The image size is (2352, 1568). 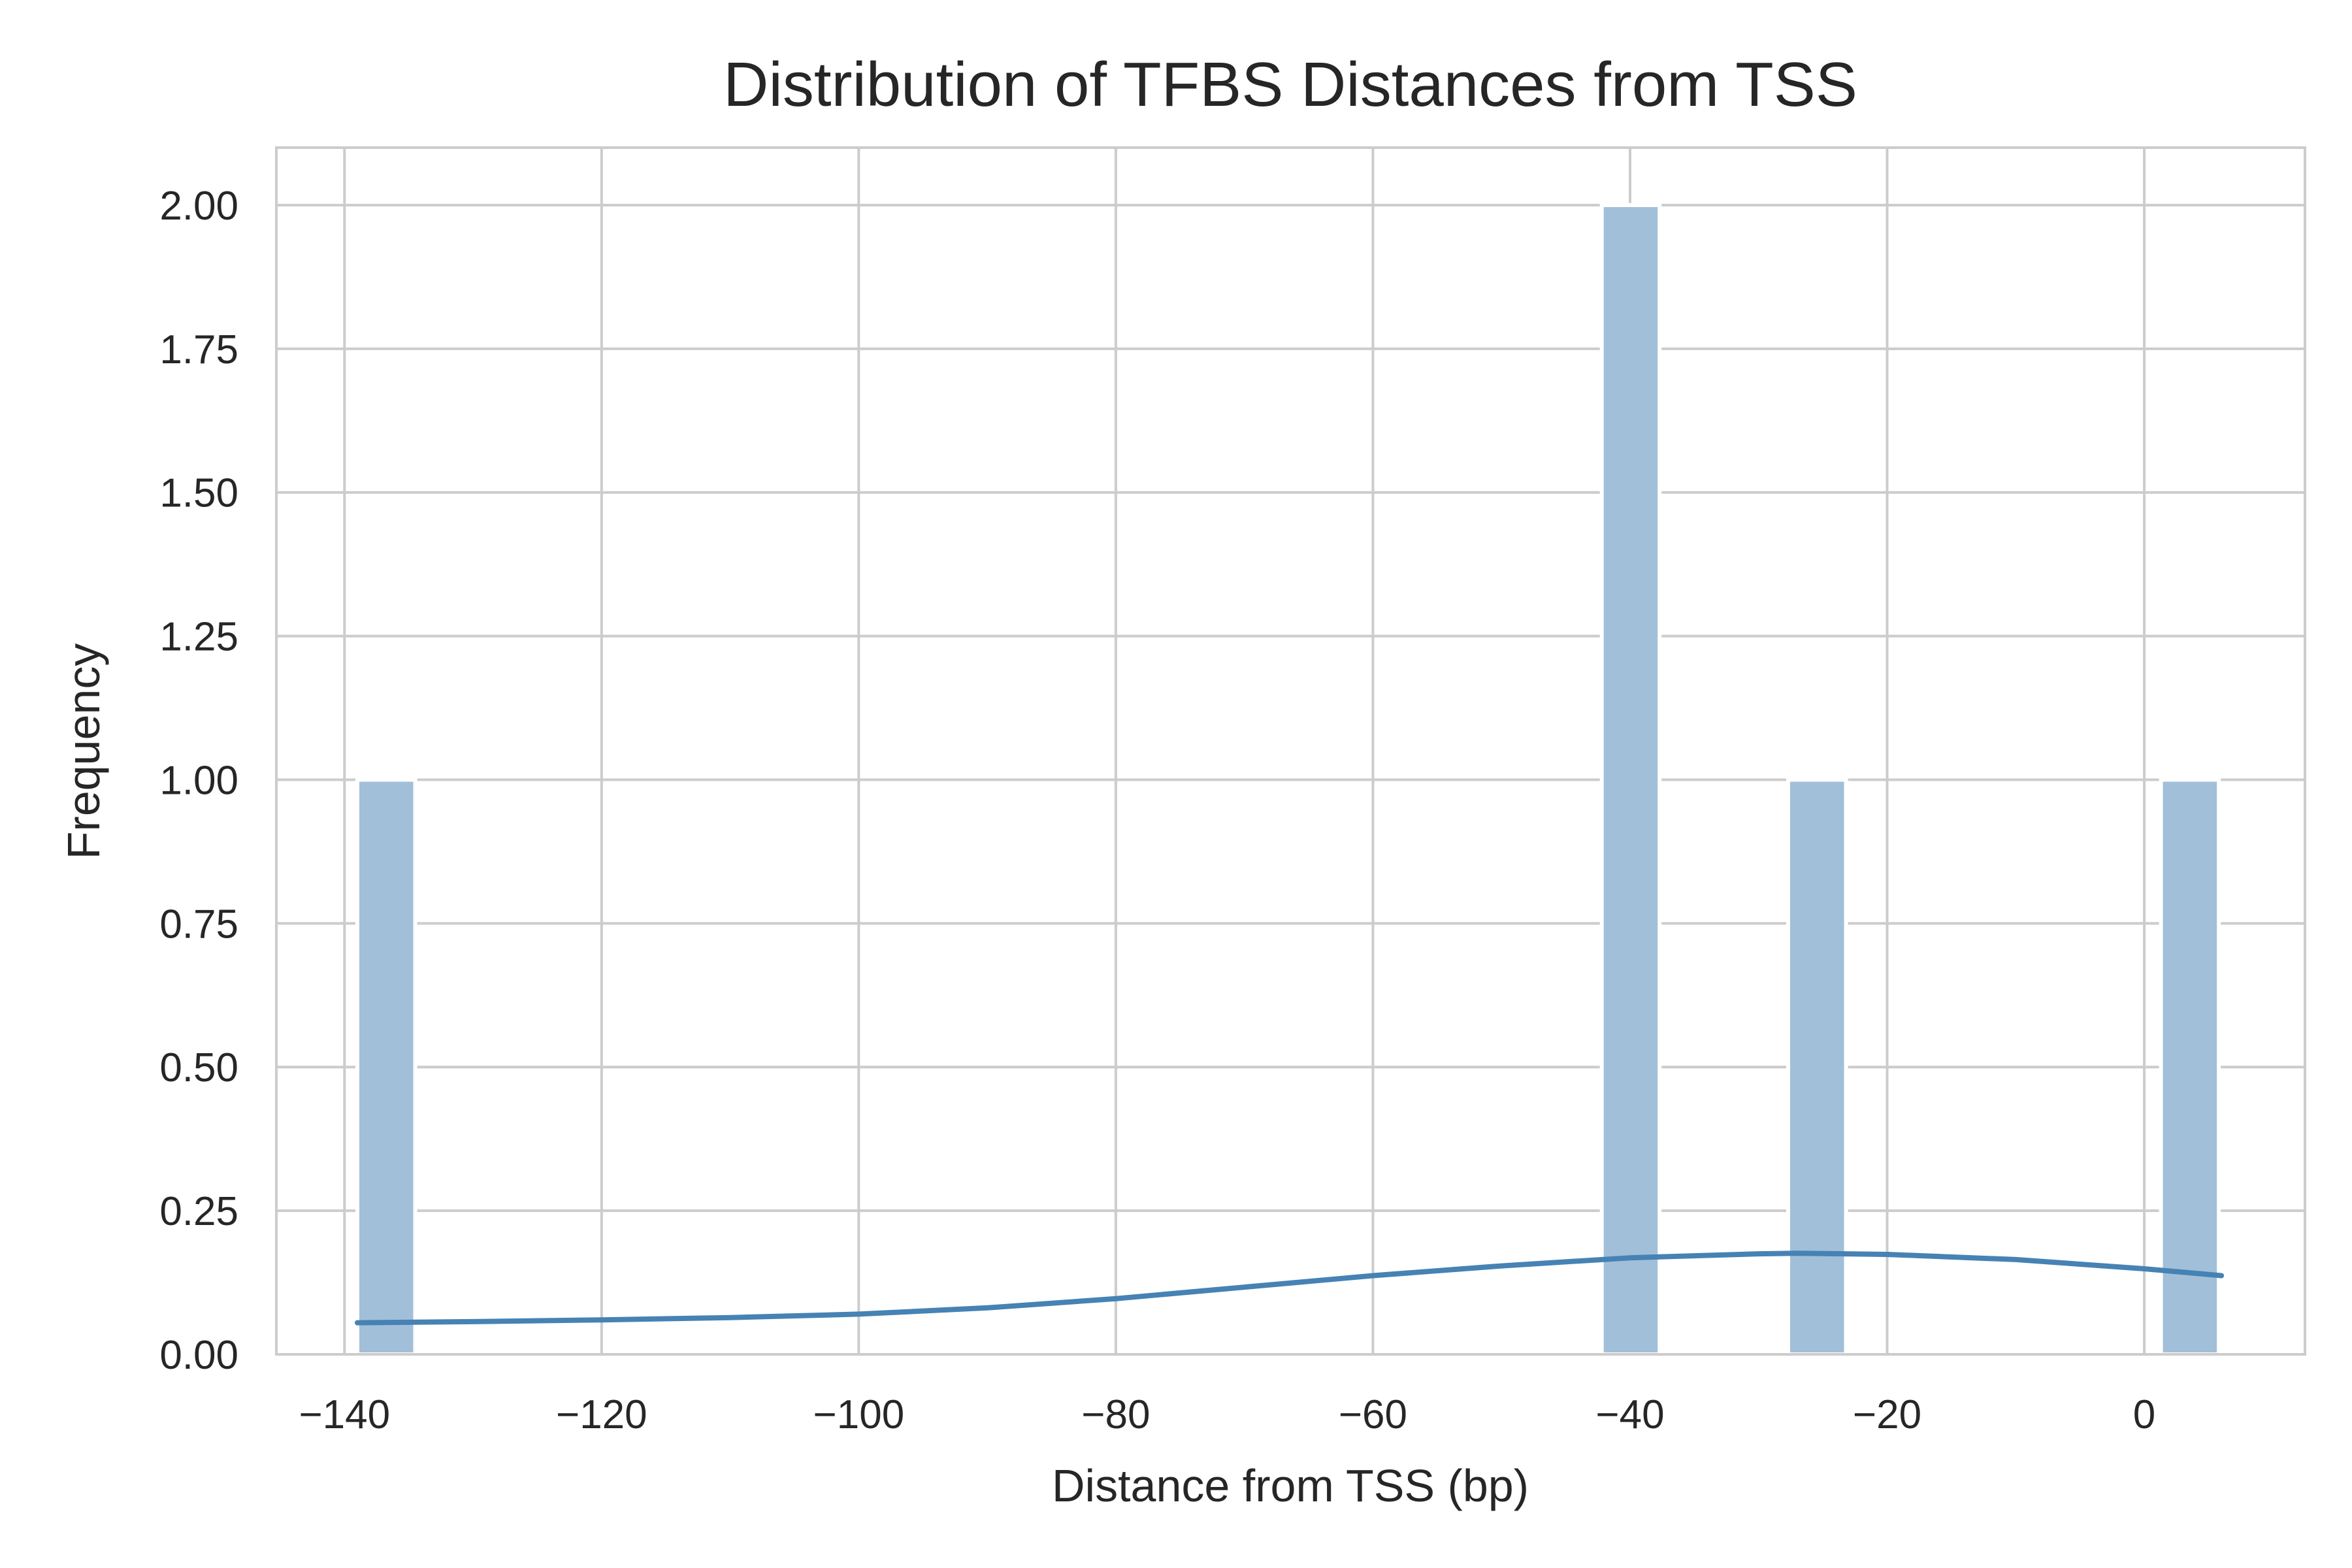 What do you see at coordinates (198, 1211) in the screenshot?
I see `y-tick-label: 0.25` at bounding box center [198, 1211].